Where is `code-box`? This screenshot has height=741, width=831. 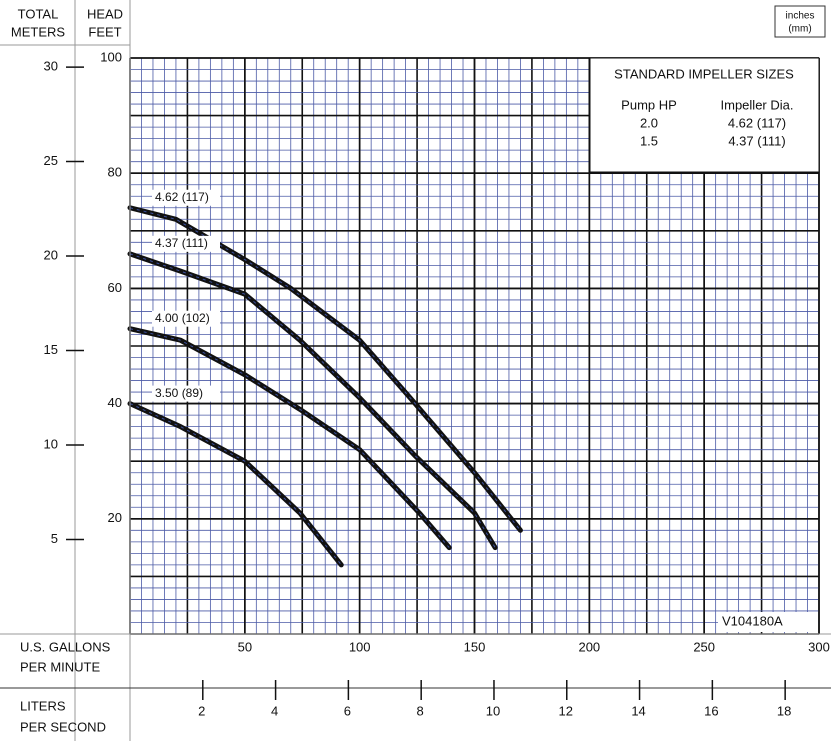 code-box is located at coordinates (768, 622).